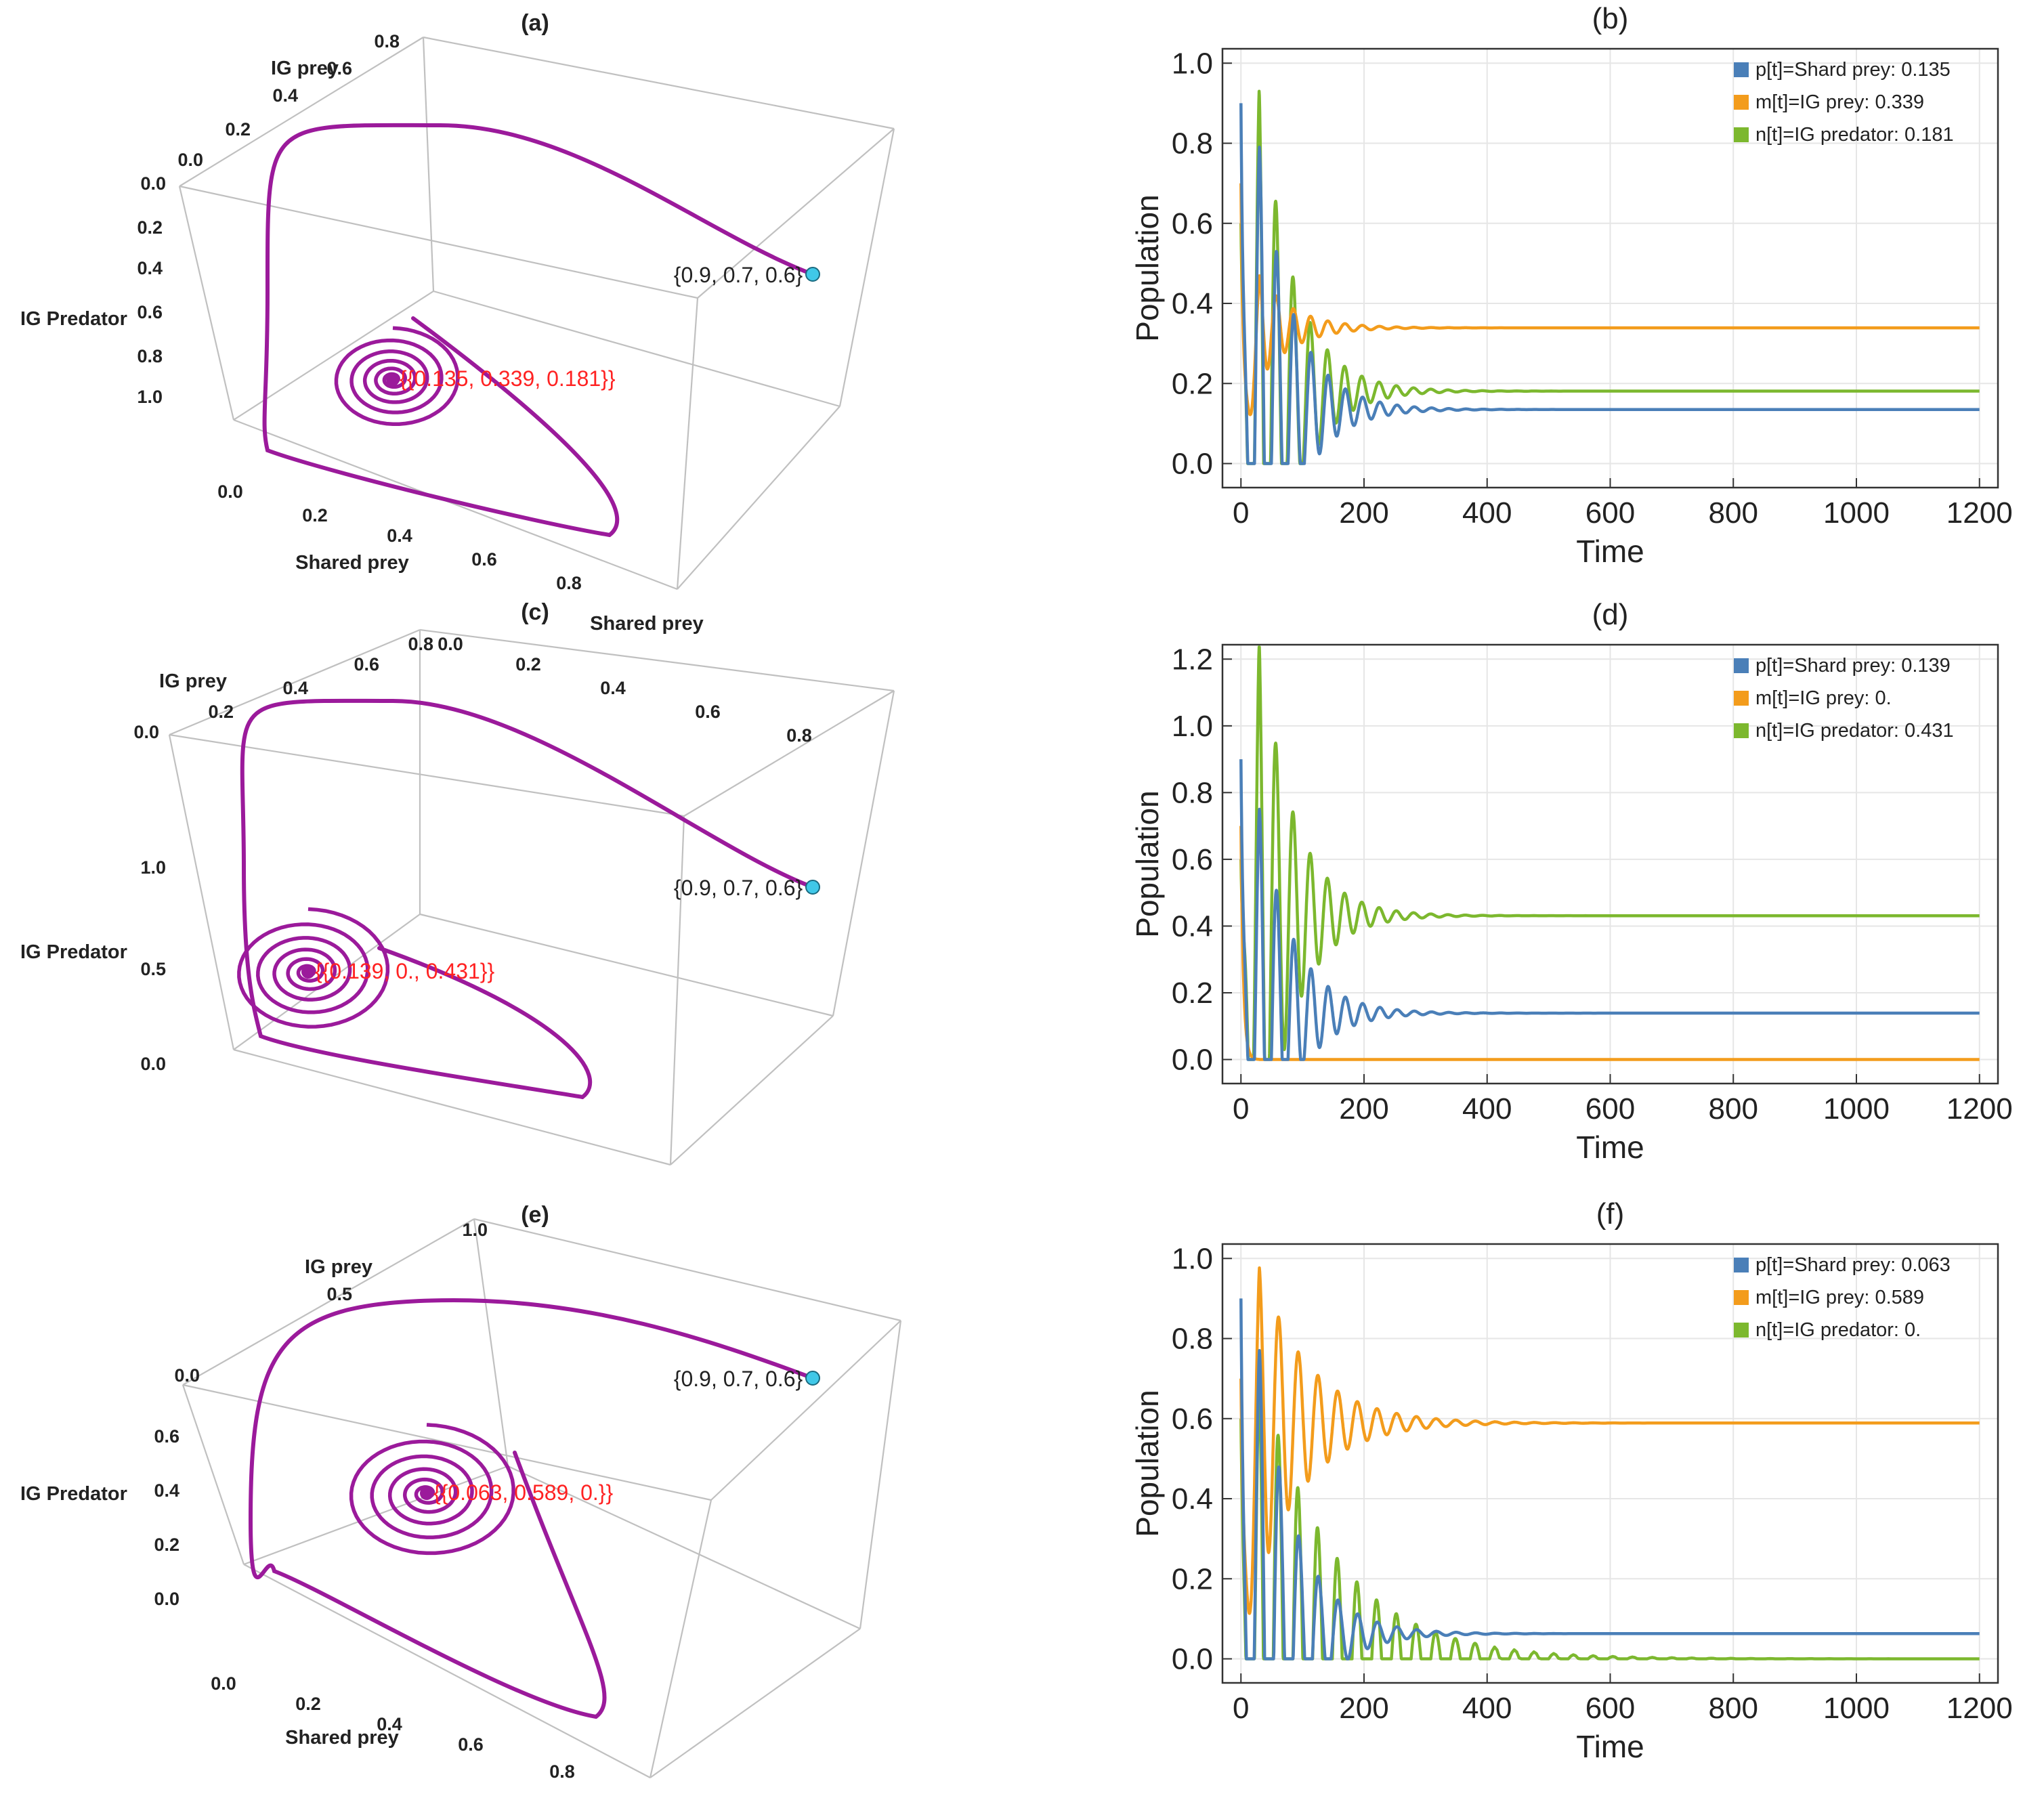 The height and width of the screenshot is (1798, 2044). What do you see at coordinates (535, 612) in the screenshot?
I see `panel-title: (c)` at bounding box center [535, 612].